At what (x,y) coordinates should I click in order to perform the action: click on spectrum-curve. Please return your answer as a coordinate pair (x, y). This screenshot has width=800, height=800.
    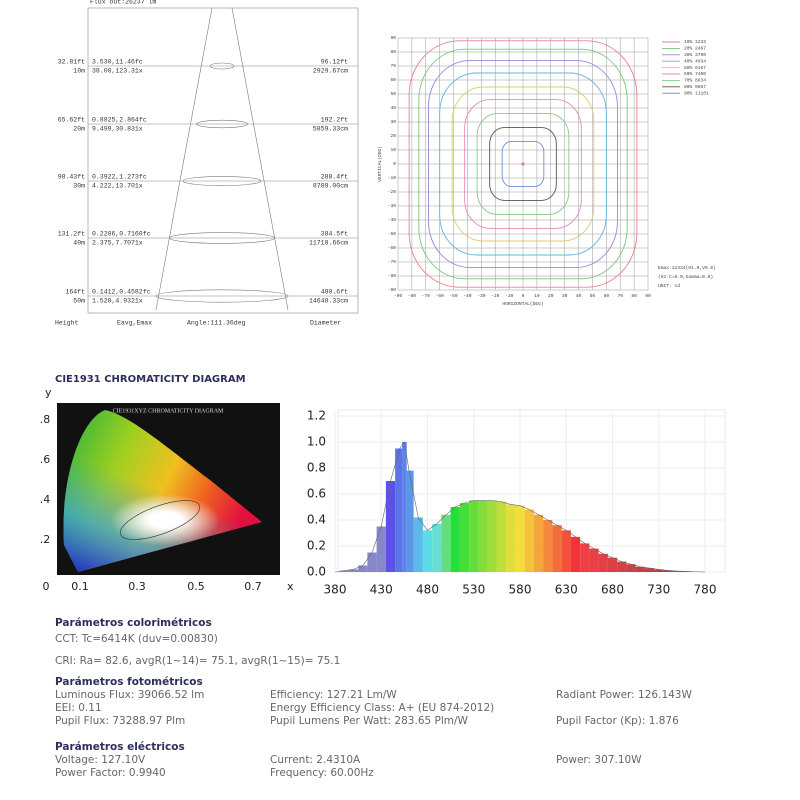
    Looking at the image, I should click on (520, 507).